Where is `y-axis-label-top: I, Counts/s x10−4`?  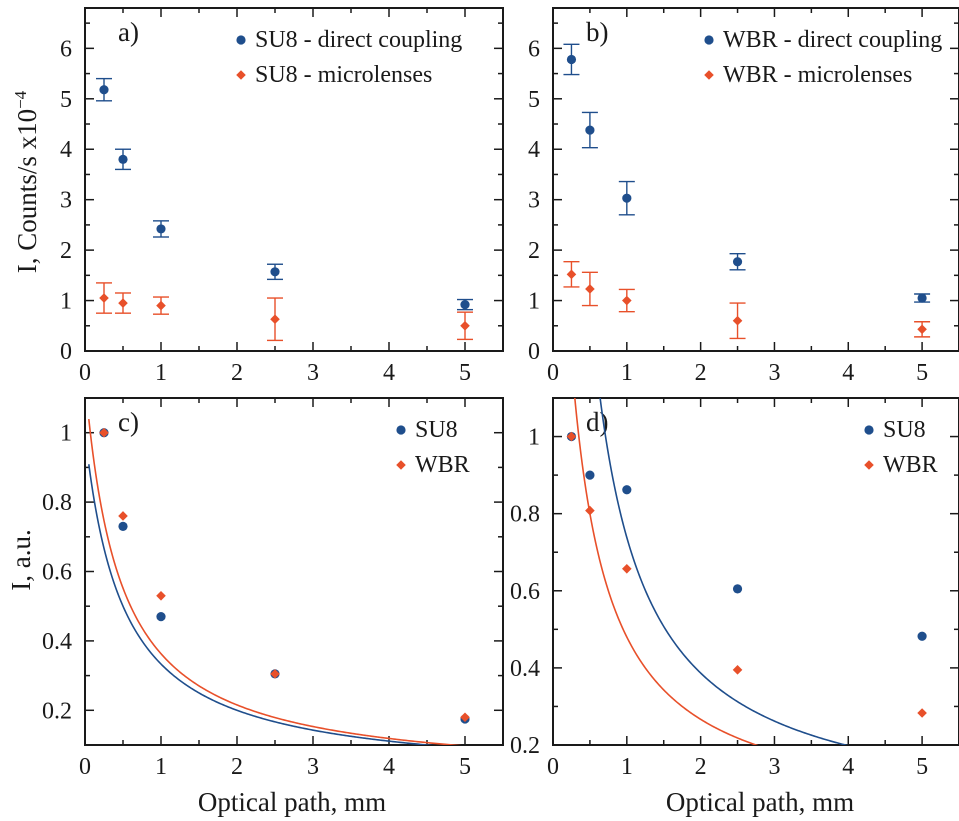
y-axis-label-top: I, Counts/s x10−4 is located at coordinates (26, 181).